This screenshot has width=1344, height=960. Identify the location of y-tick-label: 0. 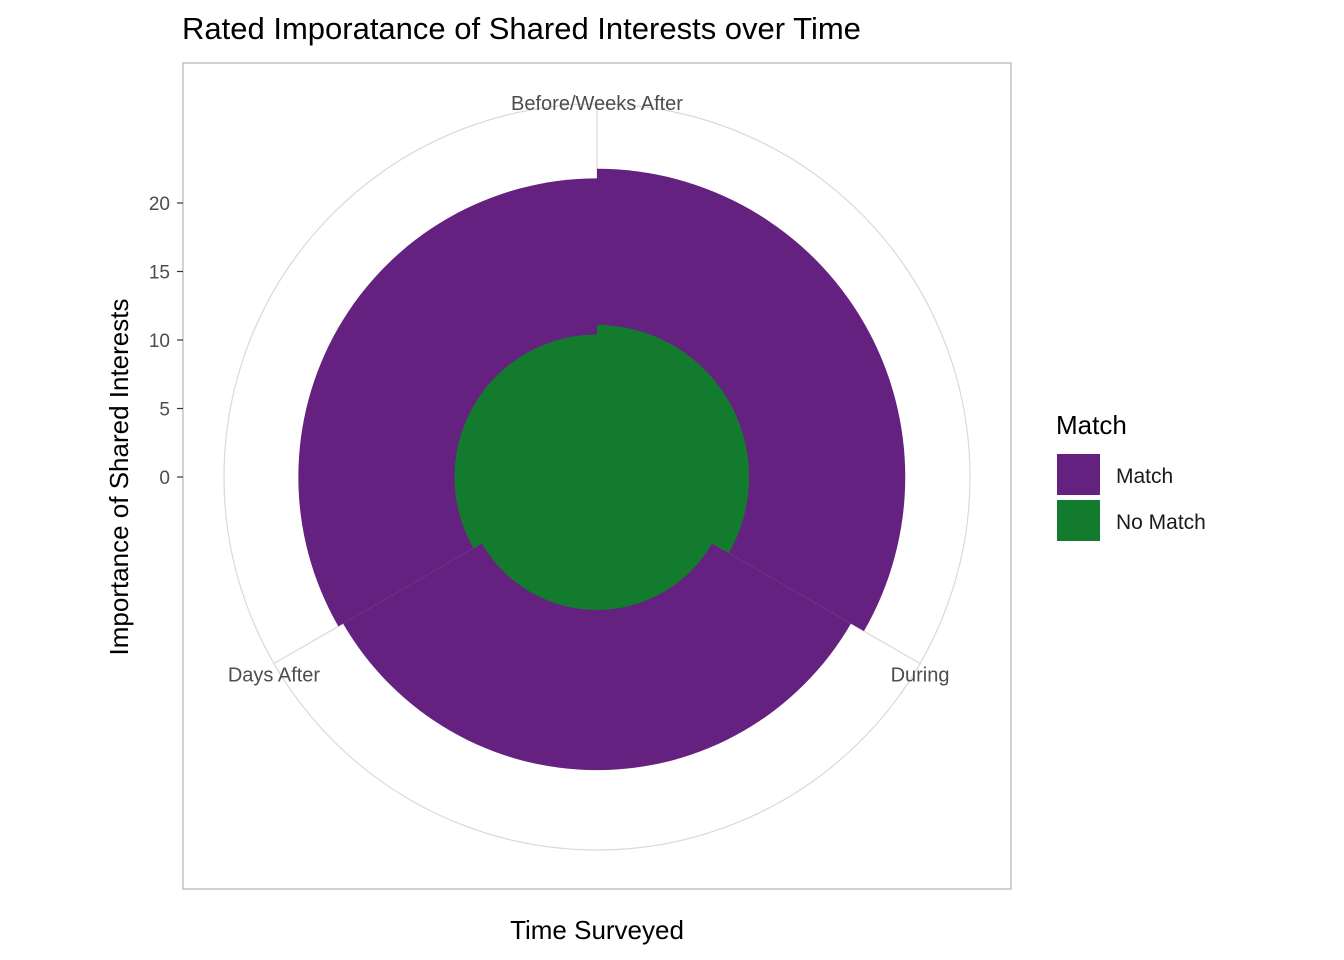
(164, 478).